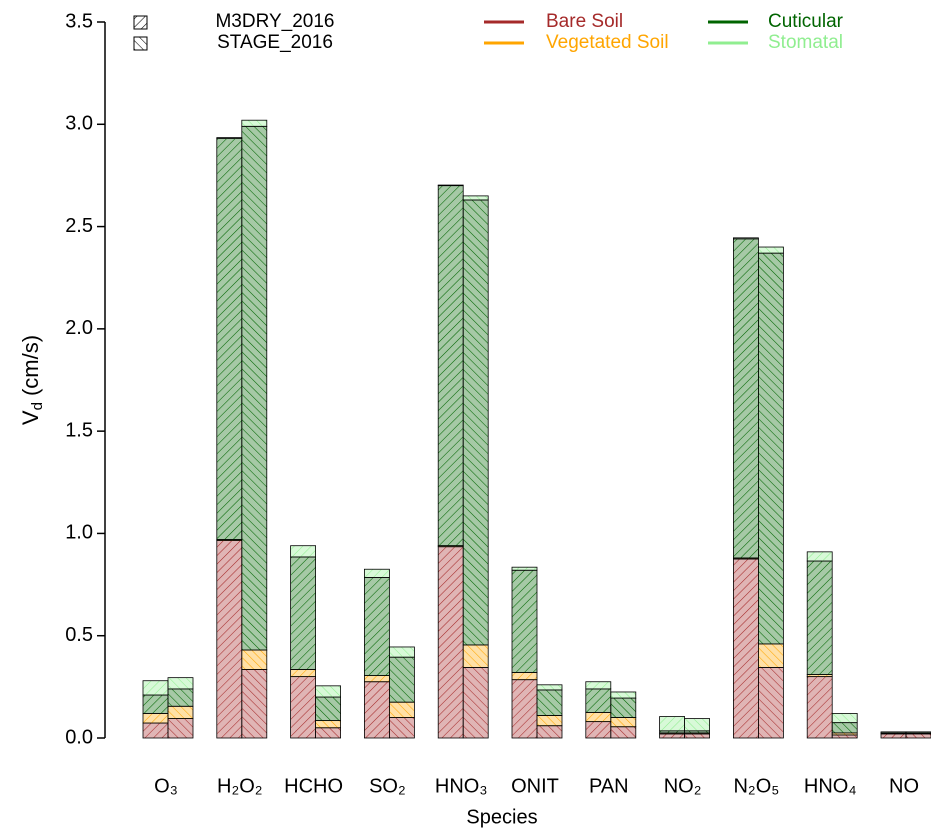 Image resolution: width=931 pixels, height=834 pixels. What do you see at coordinates (37, 406) in the screenshot?
I see `y-label-subscript: d` at bounding box center [37, 406].